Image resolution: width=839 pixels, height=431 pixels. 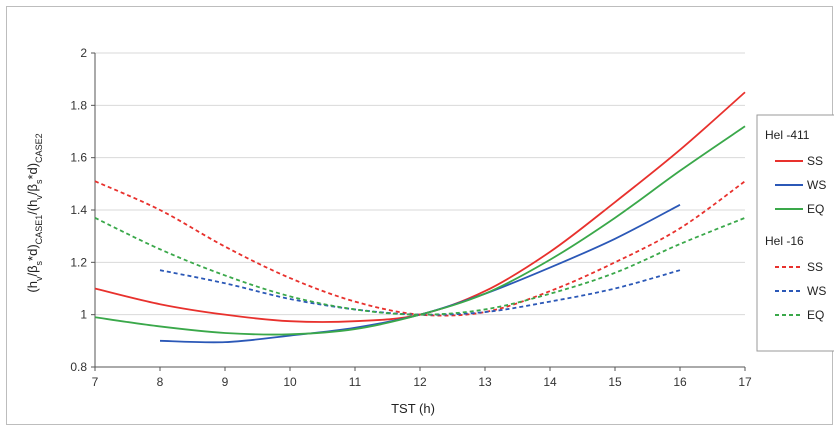 What do you see at coordinates (550, 382) in the screenshot?
I see `x-tick-label-7: 14` at bounding box center [550, 382].